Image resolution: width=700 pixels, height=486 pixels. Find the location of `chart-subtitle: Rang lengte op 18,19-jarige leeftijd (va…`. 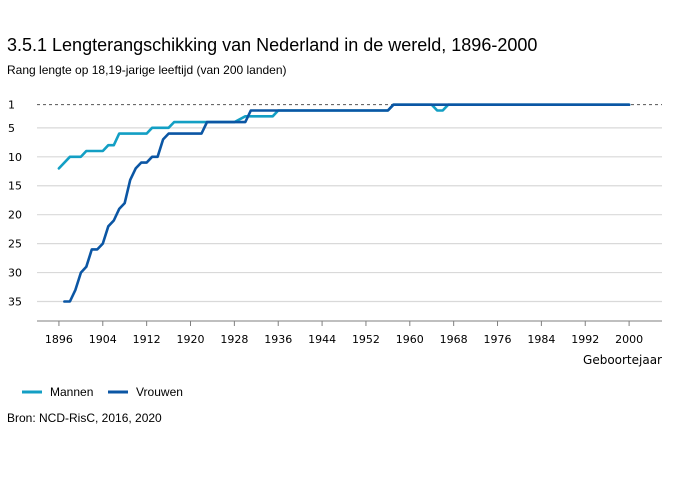

chart-subtitle: Rang lengte op 18,19-jarige leeftijd (va… is located at coordinates (147, 70).